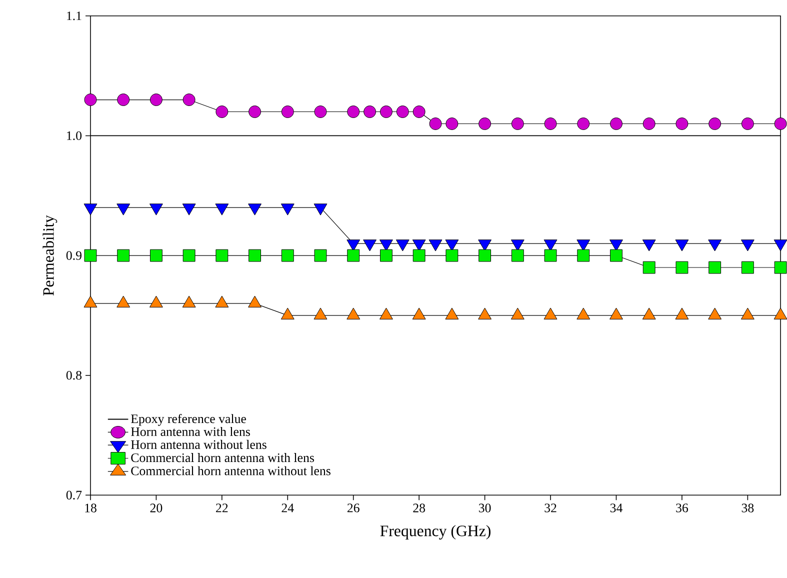 The image size is (787, 578). I want to click on x-tick-label: 18, so click(90, 508).